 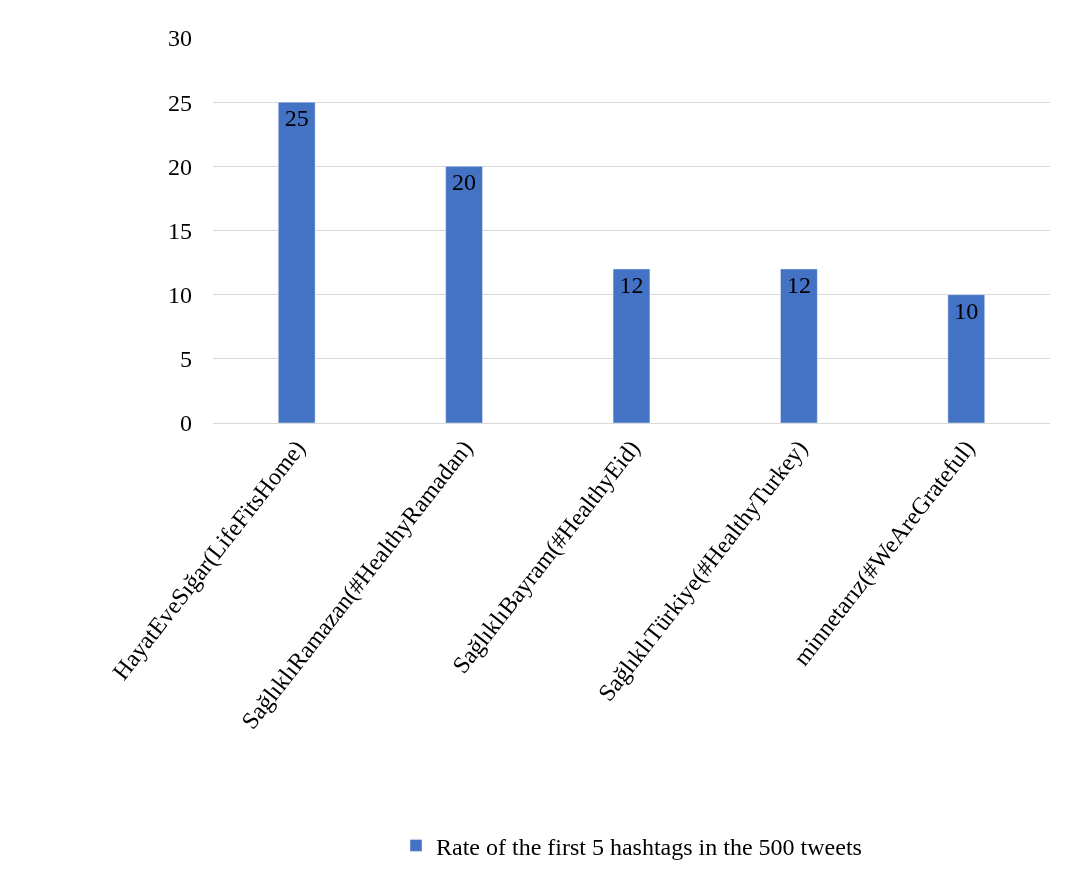 I want to click on y-tick-label: 25, so click(x=180, y=102).